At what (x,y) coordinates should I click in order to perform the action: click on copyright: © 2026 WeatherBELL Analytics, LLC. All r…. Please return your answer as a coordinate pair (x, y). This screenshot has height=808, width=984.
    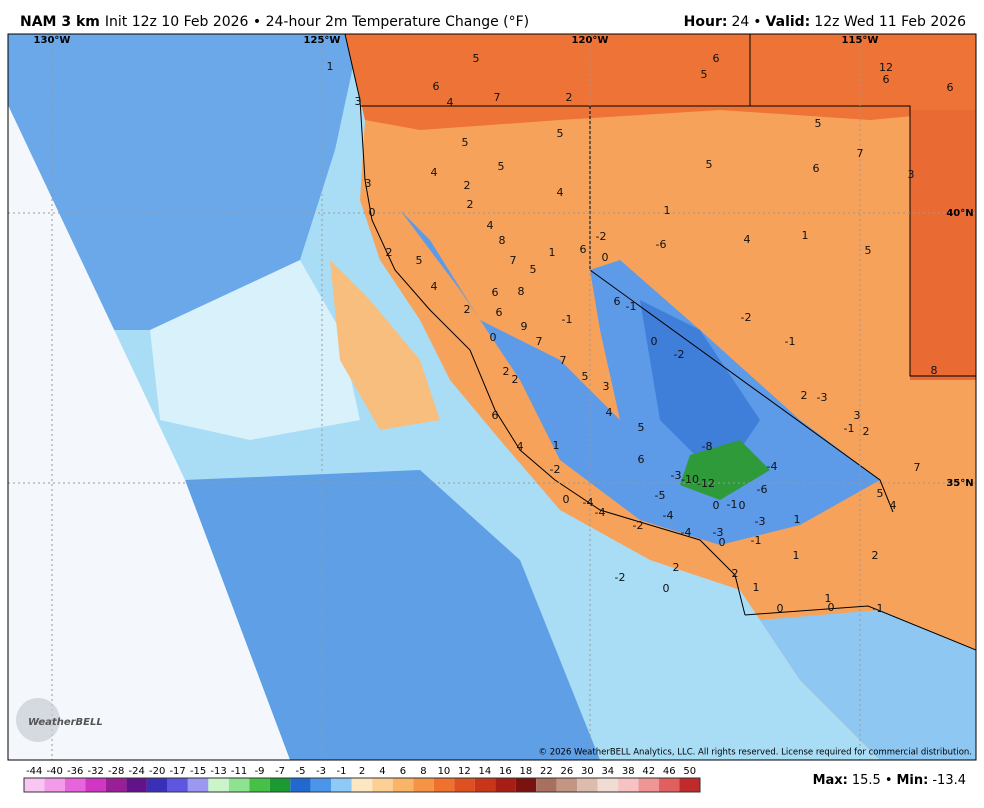
    Looking at the image, I should click on (755, 753).